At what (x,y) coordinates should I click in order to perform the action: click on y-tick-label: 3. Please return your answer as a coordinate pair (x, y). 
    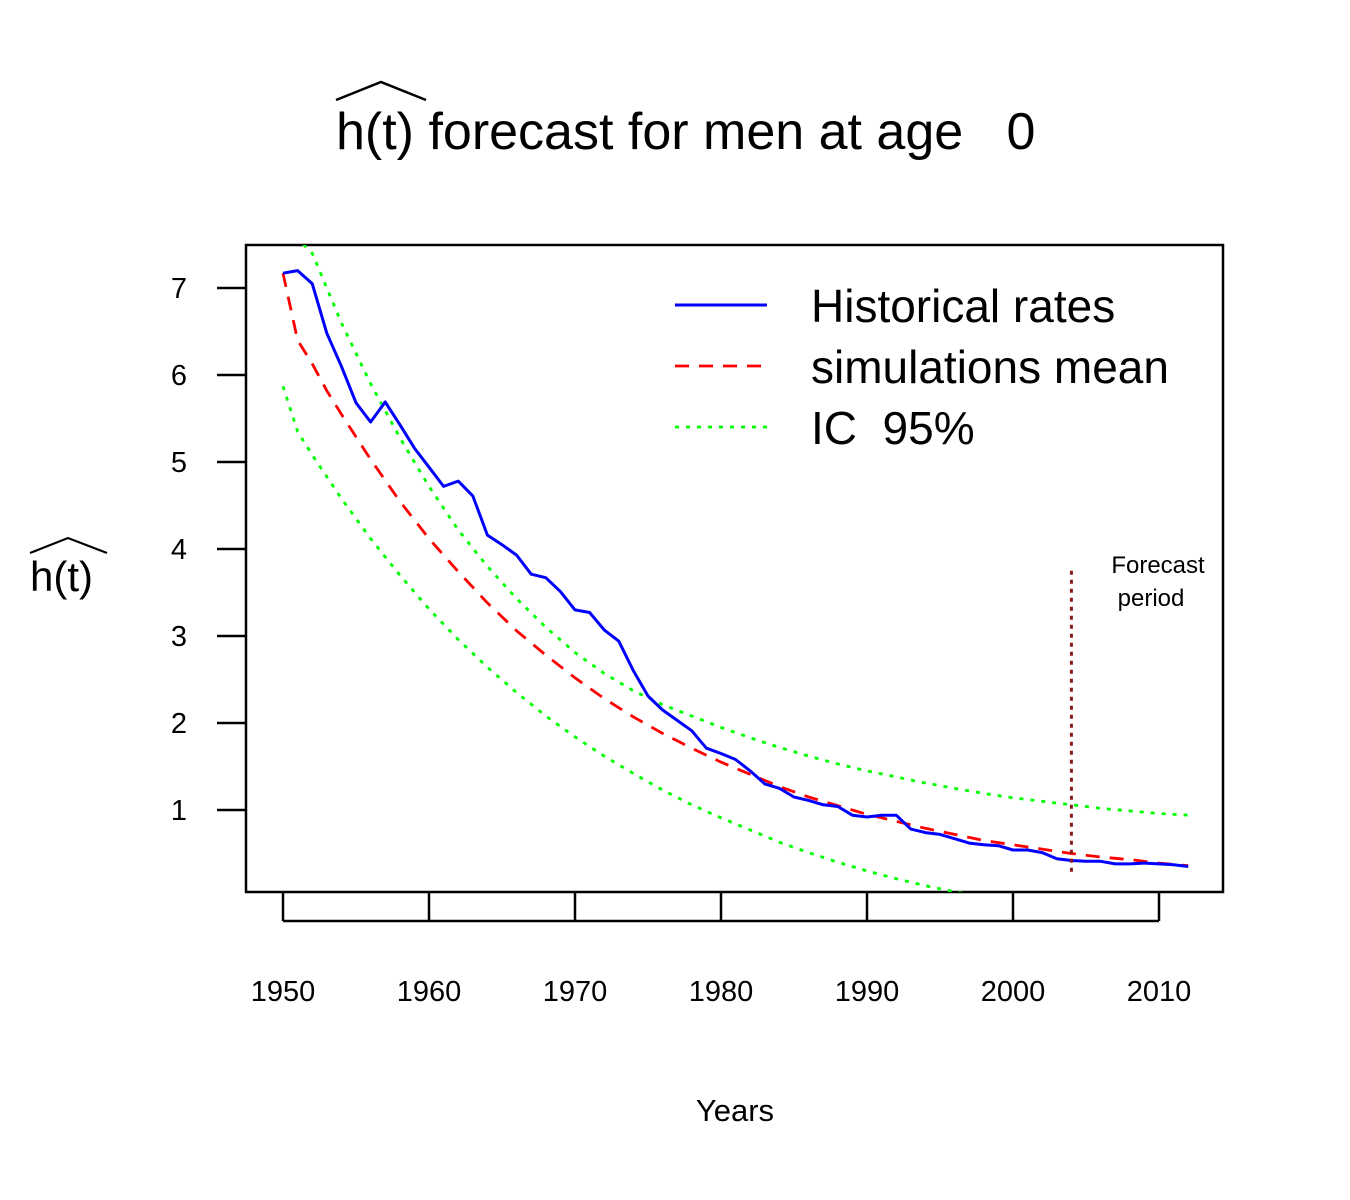
    Looking at the image, I should click on (179, 637).